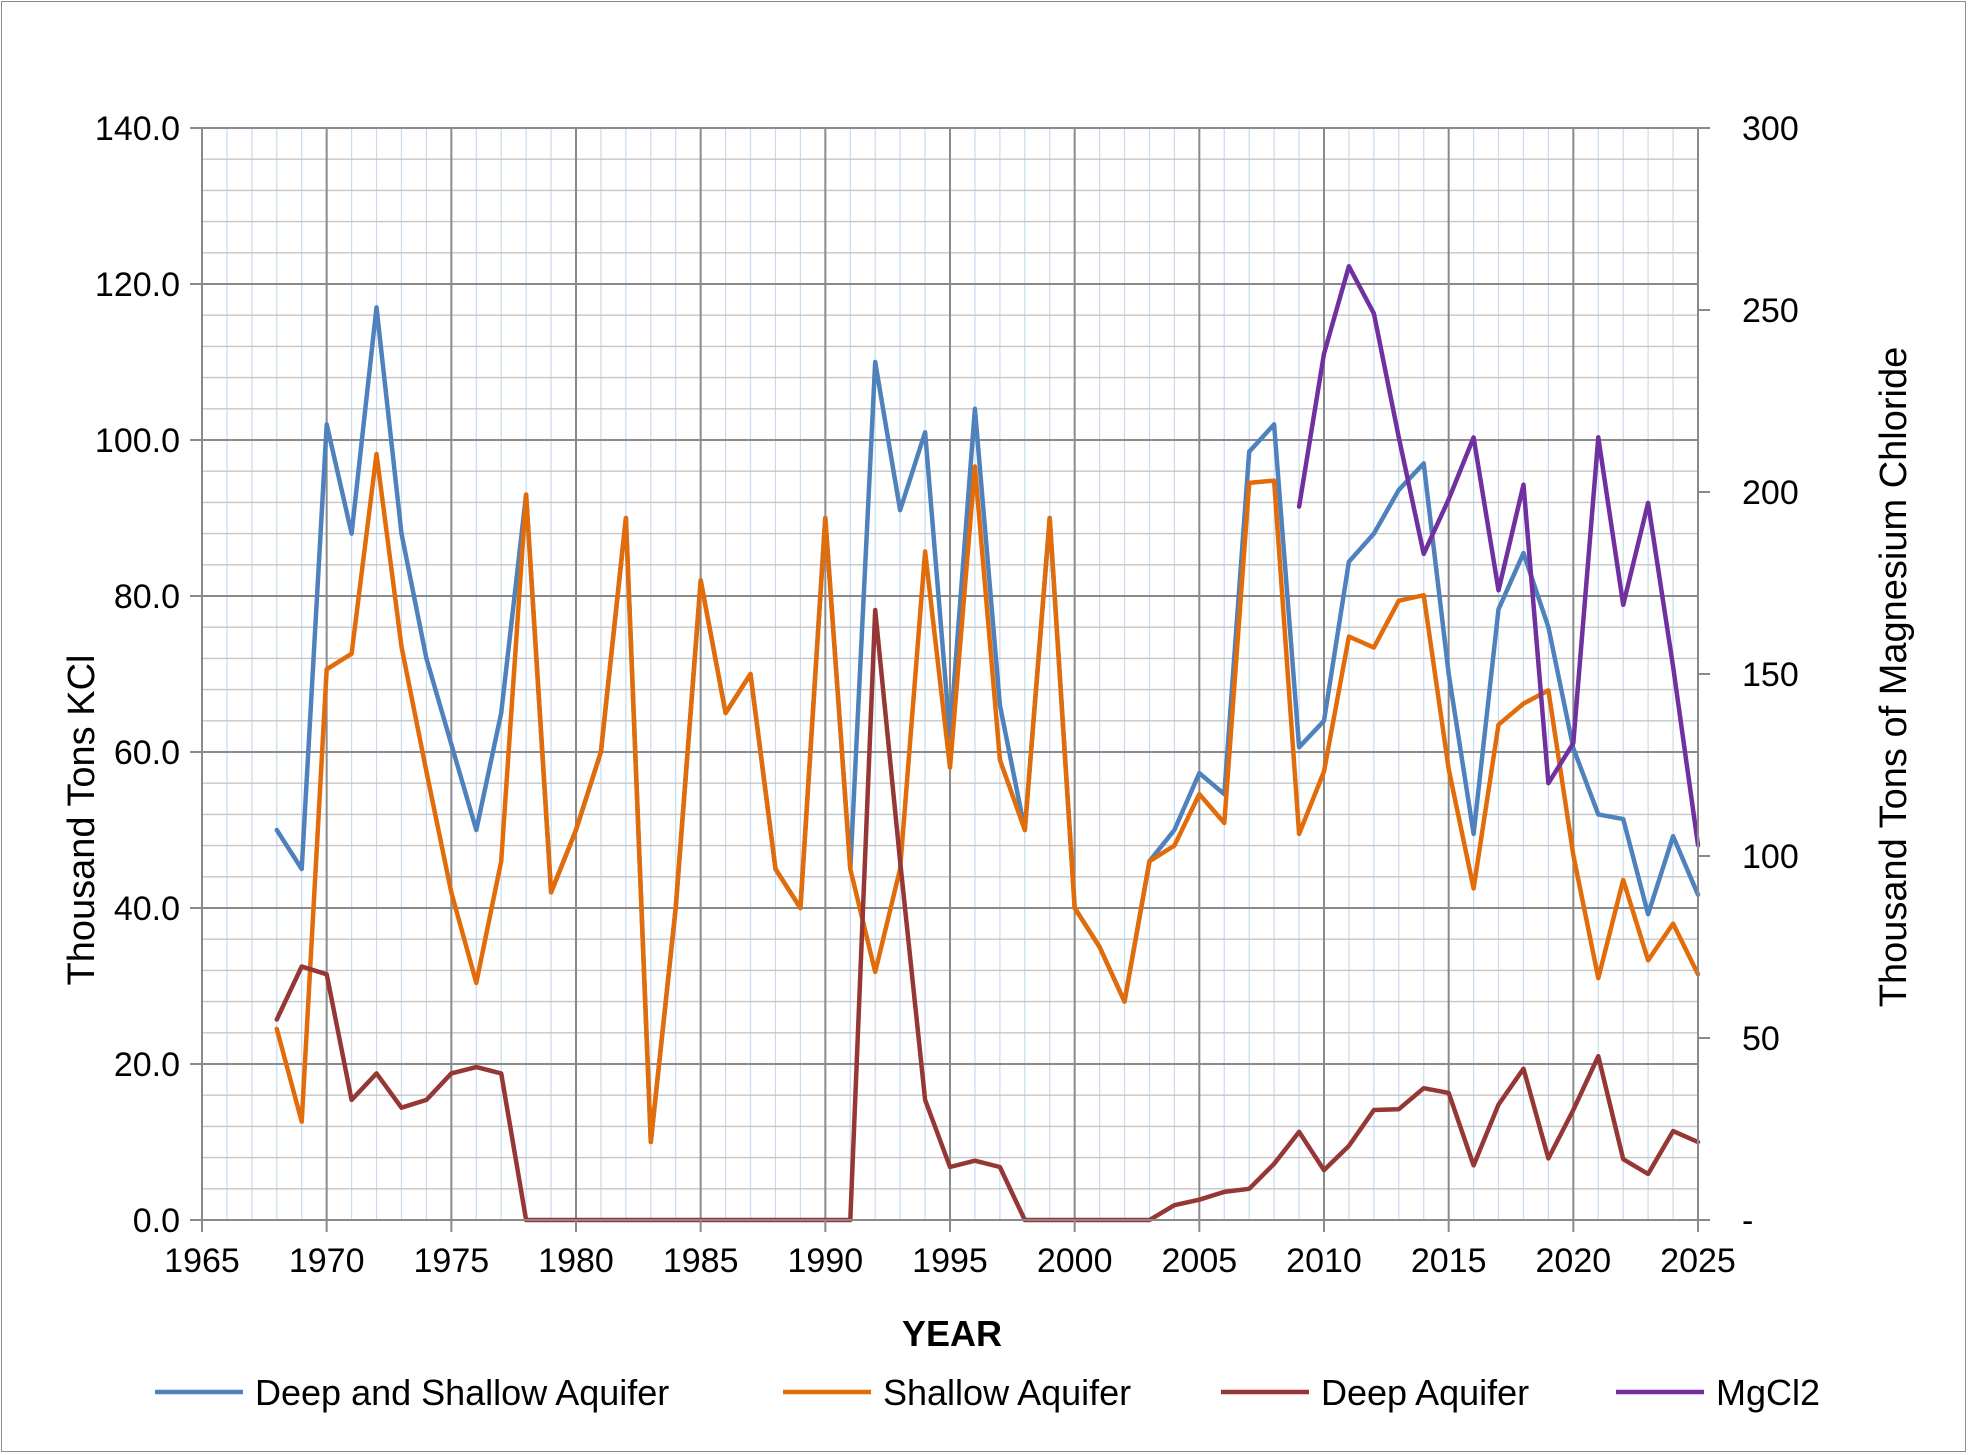 The image size is (1969, 1455). What do you see at coordinates (950, 1261) in the screenshot?
I see `x-tick-label: 1995` at bounding box center [950, 1261].